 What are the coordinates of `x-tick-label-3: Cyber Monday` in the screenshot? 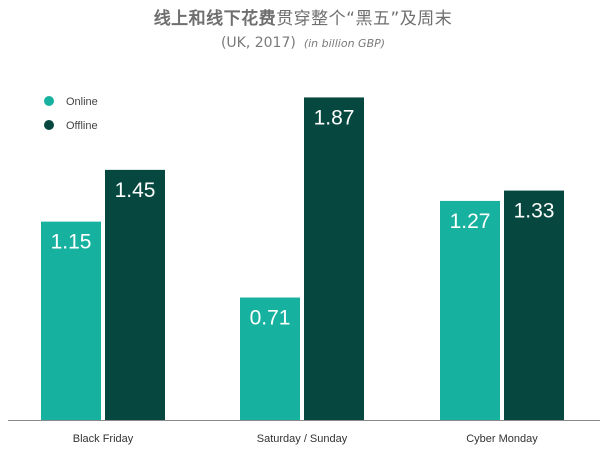 It's located at (502, 439).